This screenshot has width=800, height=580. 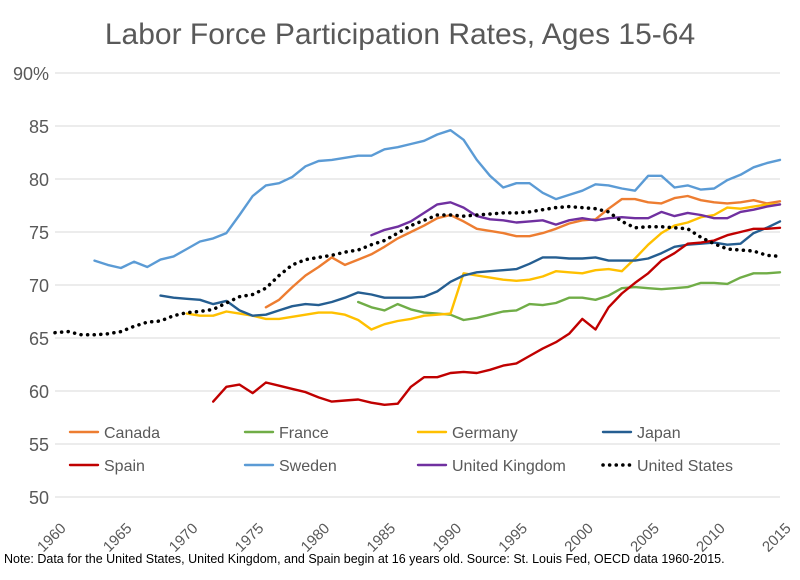 I want to click on legend-item: France, so click(x=286, y=433).